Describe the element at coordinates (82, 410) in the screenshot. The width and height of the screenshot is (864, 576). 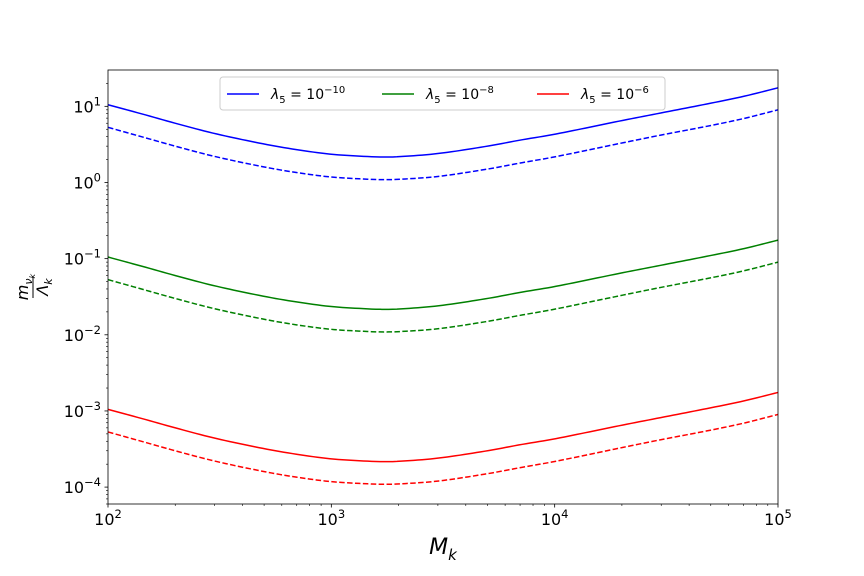
I see `y-tick-label: 10⁻³` at that location.